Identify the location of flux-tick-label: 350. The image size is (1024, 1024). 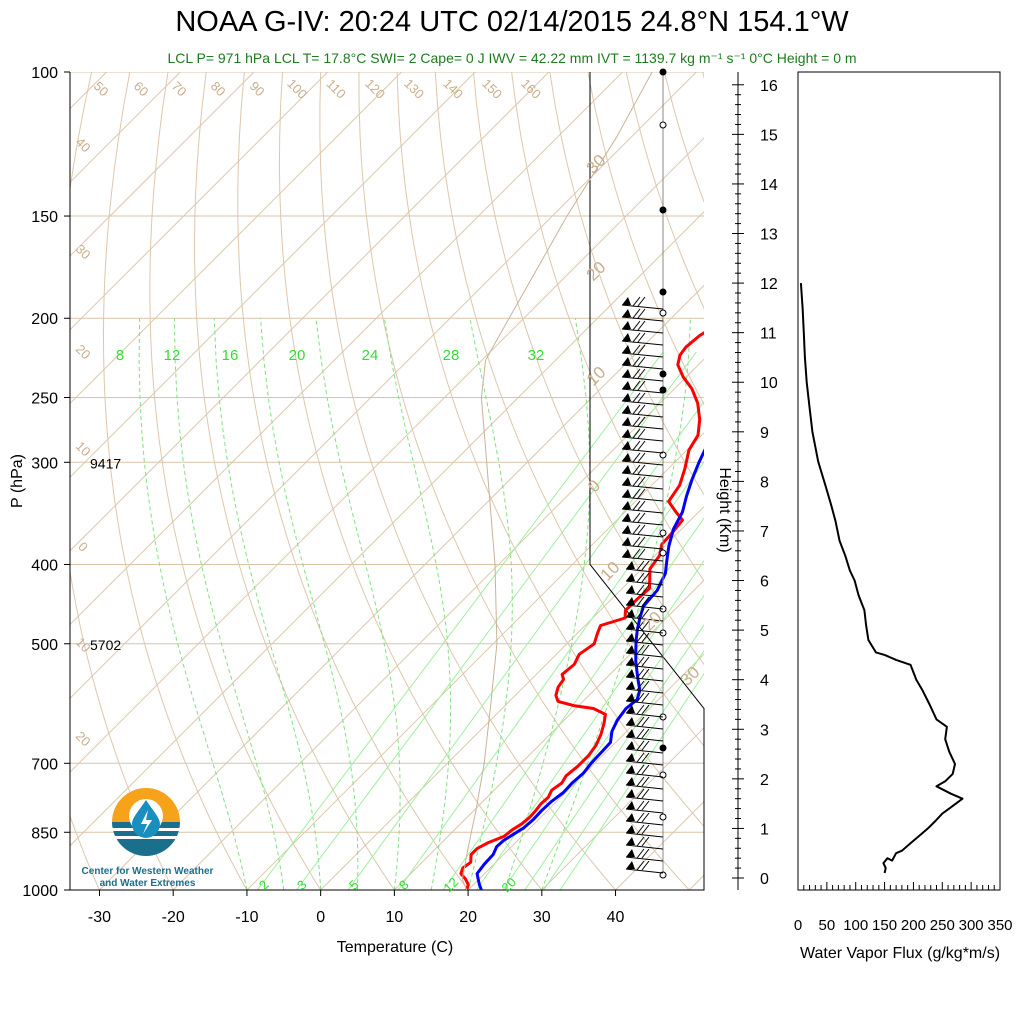
(999, 925).